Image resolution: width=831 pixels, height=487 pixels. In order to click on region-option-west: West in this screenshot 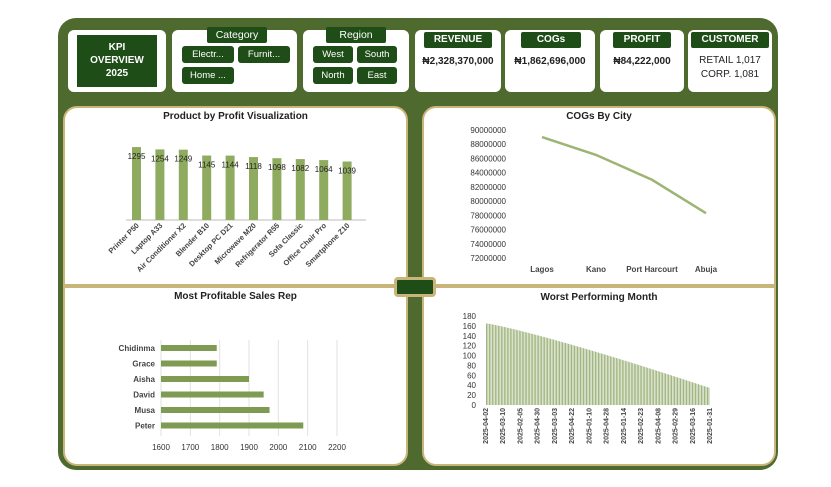, I will do `click(333, 54)`.